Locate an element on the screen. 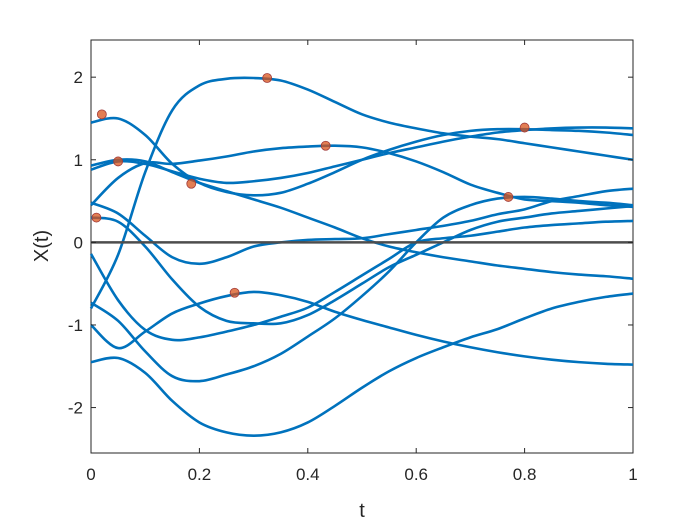 The height and width of the screenshot is (525, 700). y-axis-label: X(t) is located at coordinates (42, 246).